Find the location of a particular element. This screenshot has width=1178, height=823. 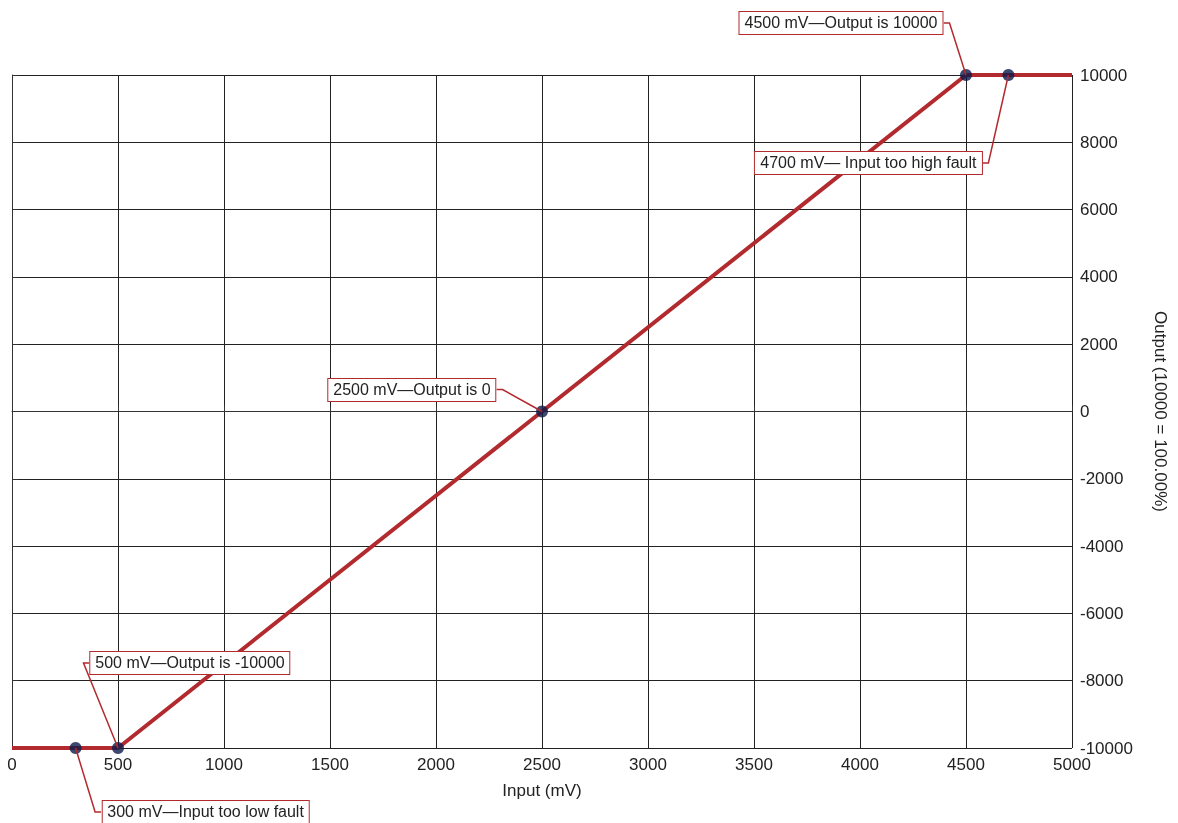

x-tick-label: 1000 is located at coordinates (224, 764).